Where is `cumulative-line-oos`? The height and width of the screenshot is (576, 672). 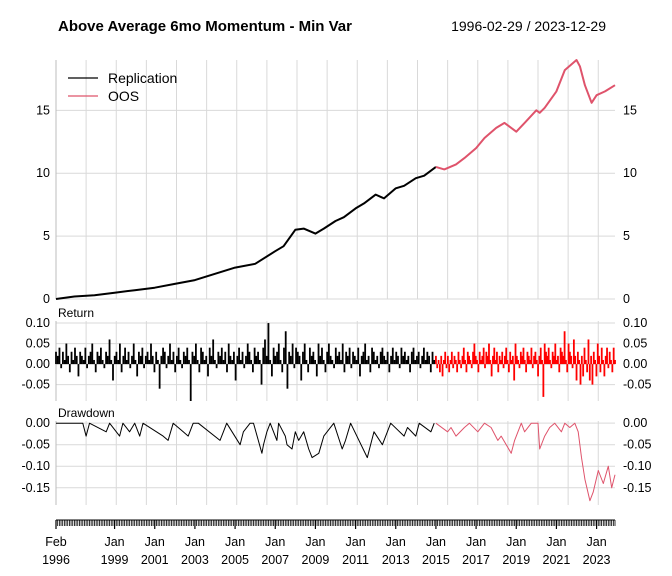
cumulative-line-oos is located at coordinates (525, 115).